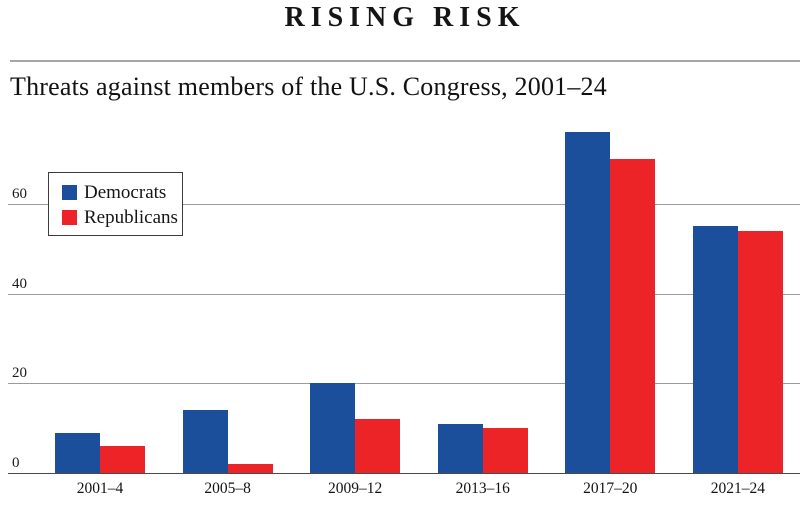 The width and height of the screenshot is (810, 510). What do you see at coordinates (19, 283) in the screenshot?
I see `y-tick-label: 40` at bounding box center [19, 283].